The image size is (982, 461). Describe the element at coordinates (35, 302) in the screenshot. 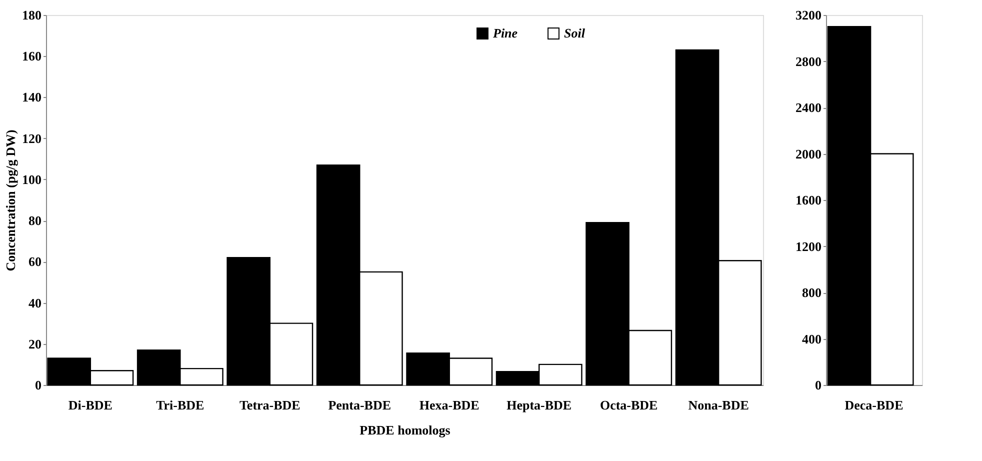

I see `y-tick-label: 40` at that location.